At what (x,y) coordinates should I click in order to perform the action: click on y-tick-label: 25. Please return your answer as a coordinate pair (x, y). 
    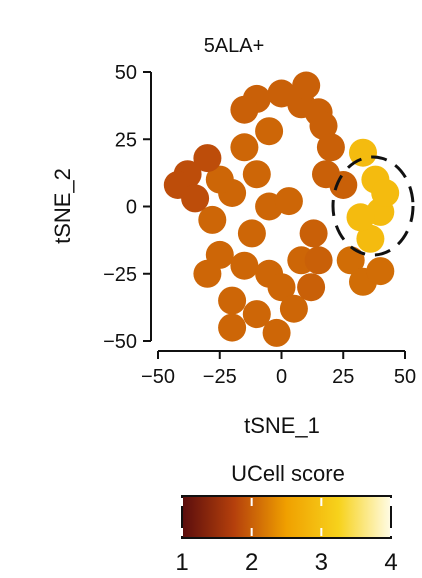
    Looking at the image, I should click on (126, 140).